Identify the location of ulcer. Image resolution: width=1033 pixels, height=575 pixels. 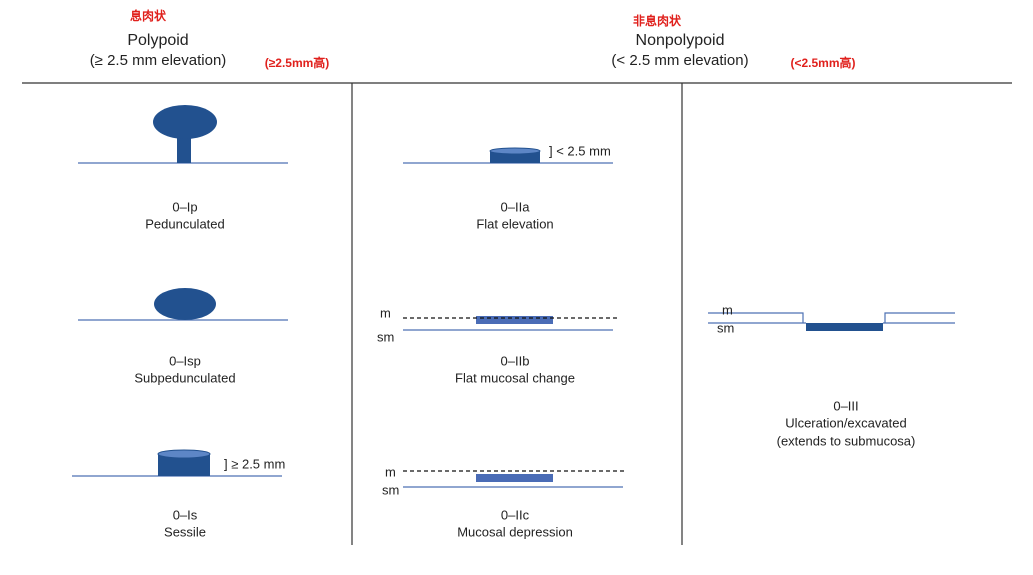
(844, 327).